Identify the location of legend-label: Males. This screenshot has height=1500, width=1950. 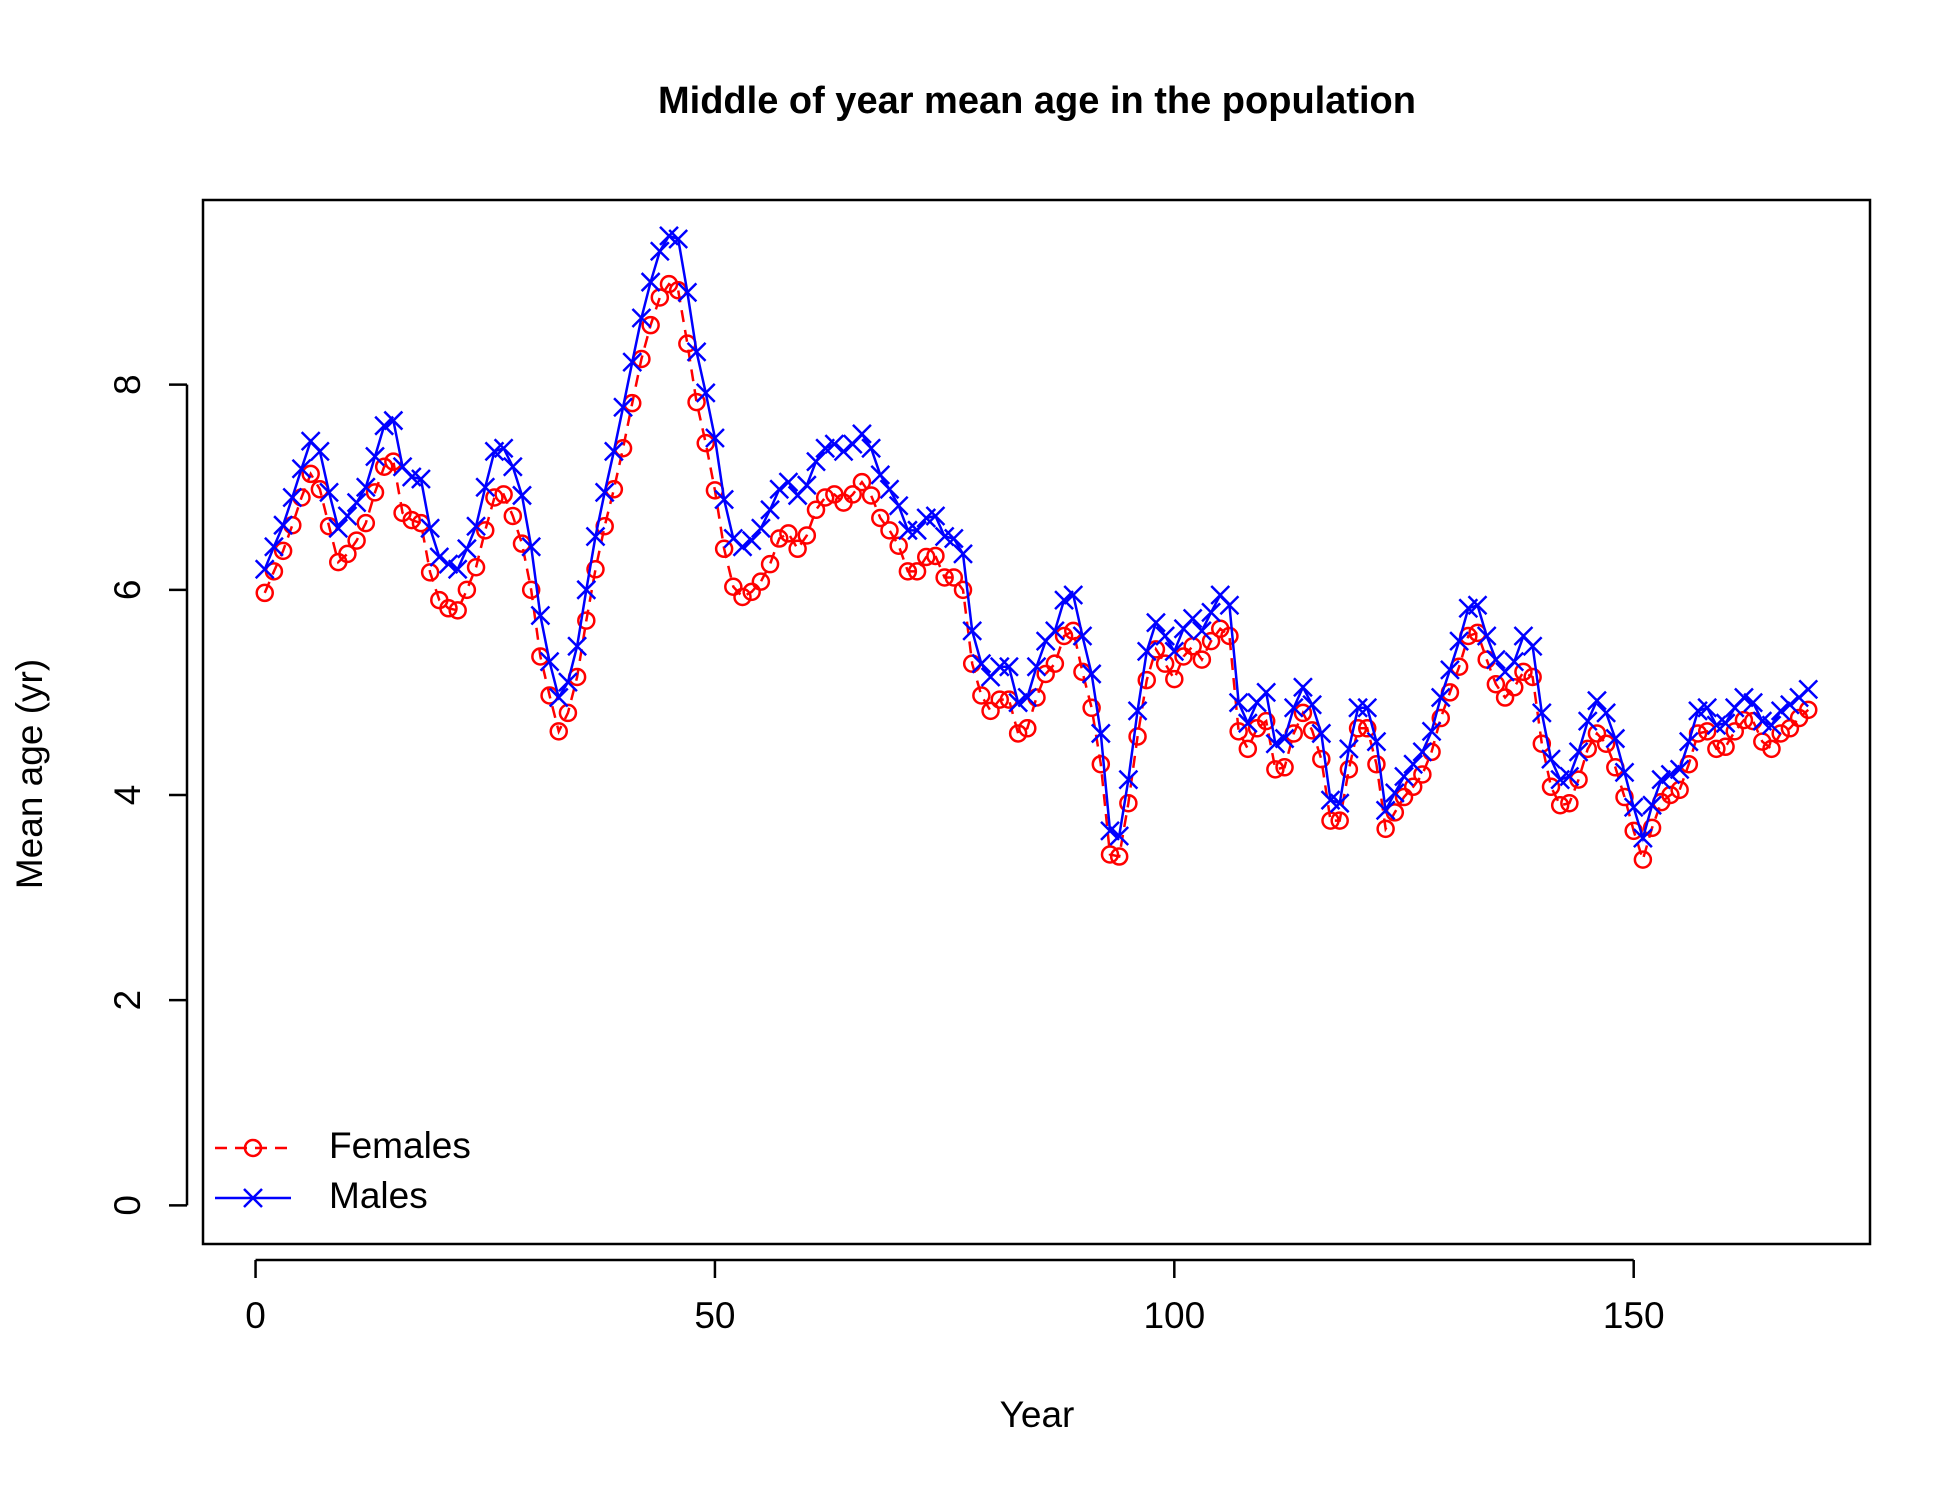
(378, 1195).